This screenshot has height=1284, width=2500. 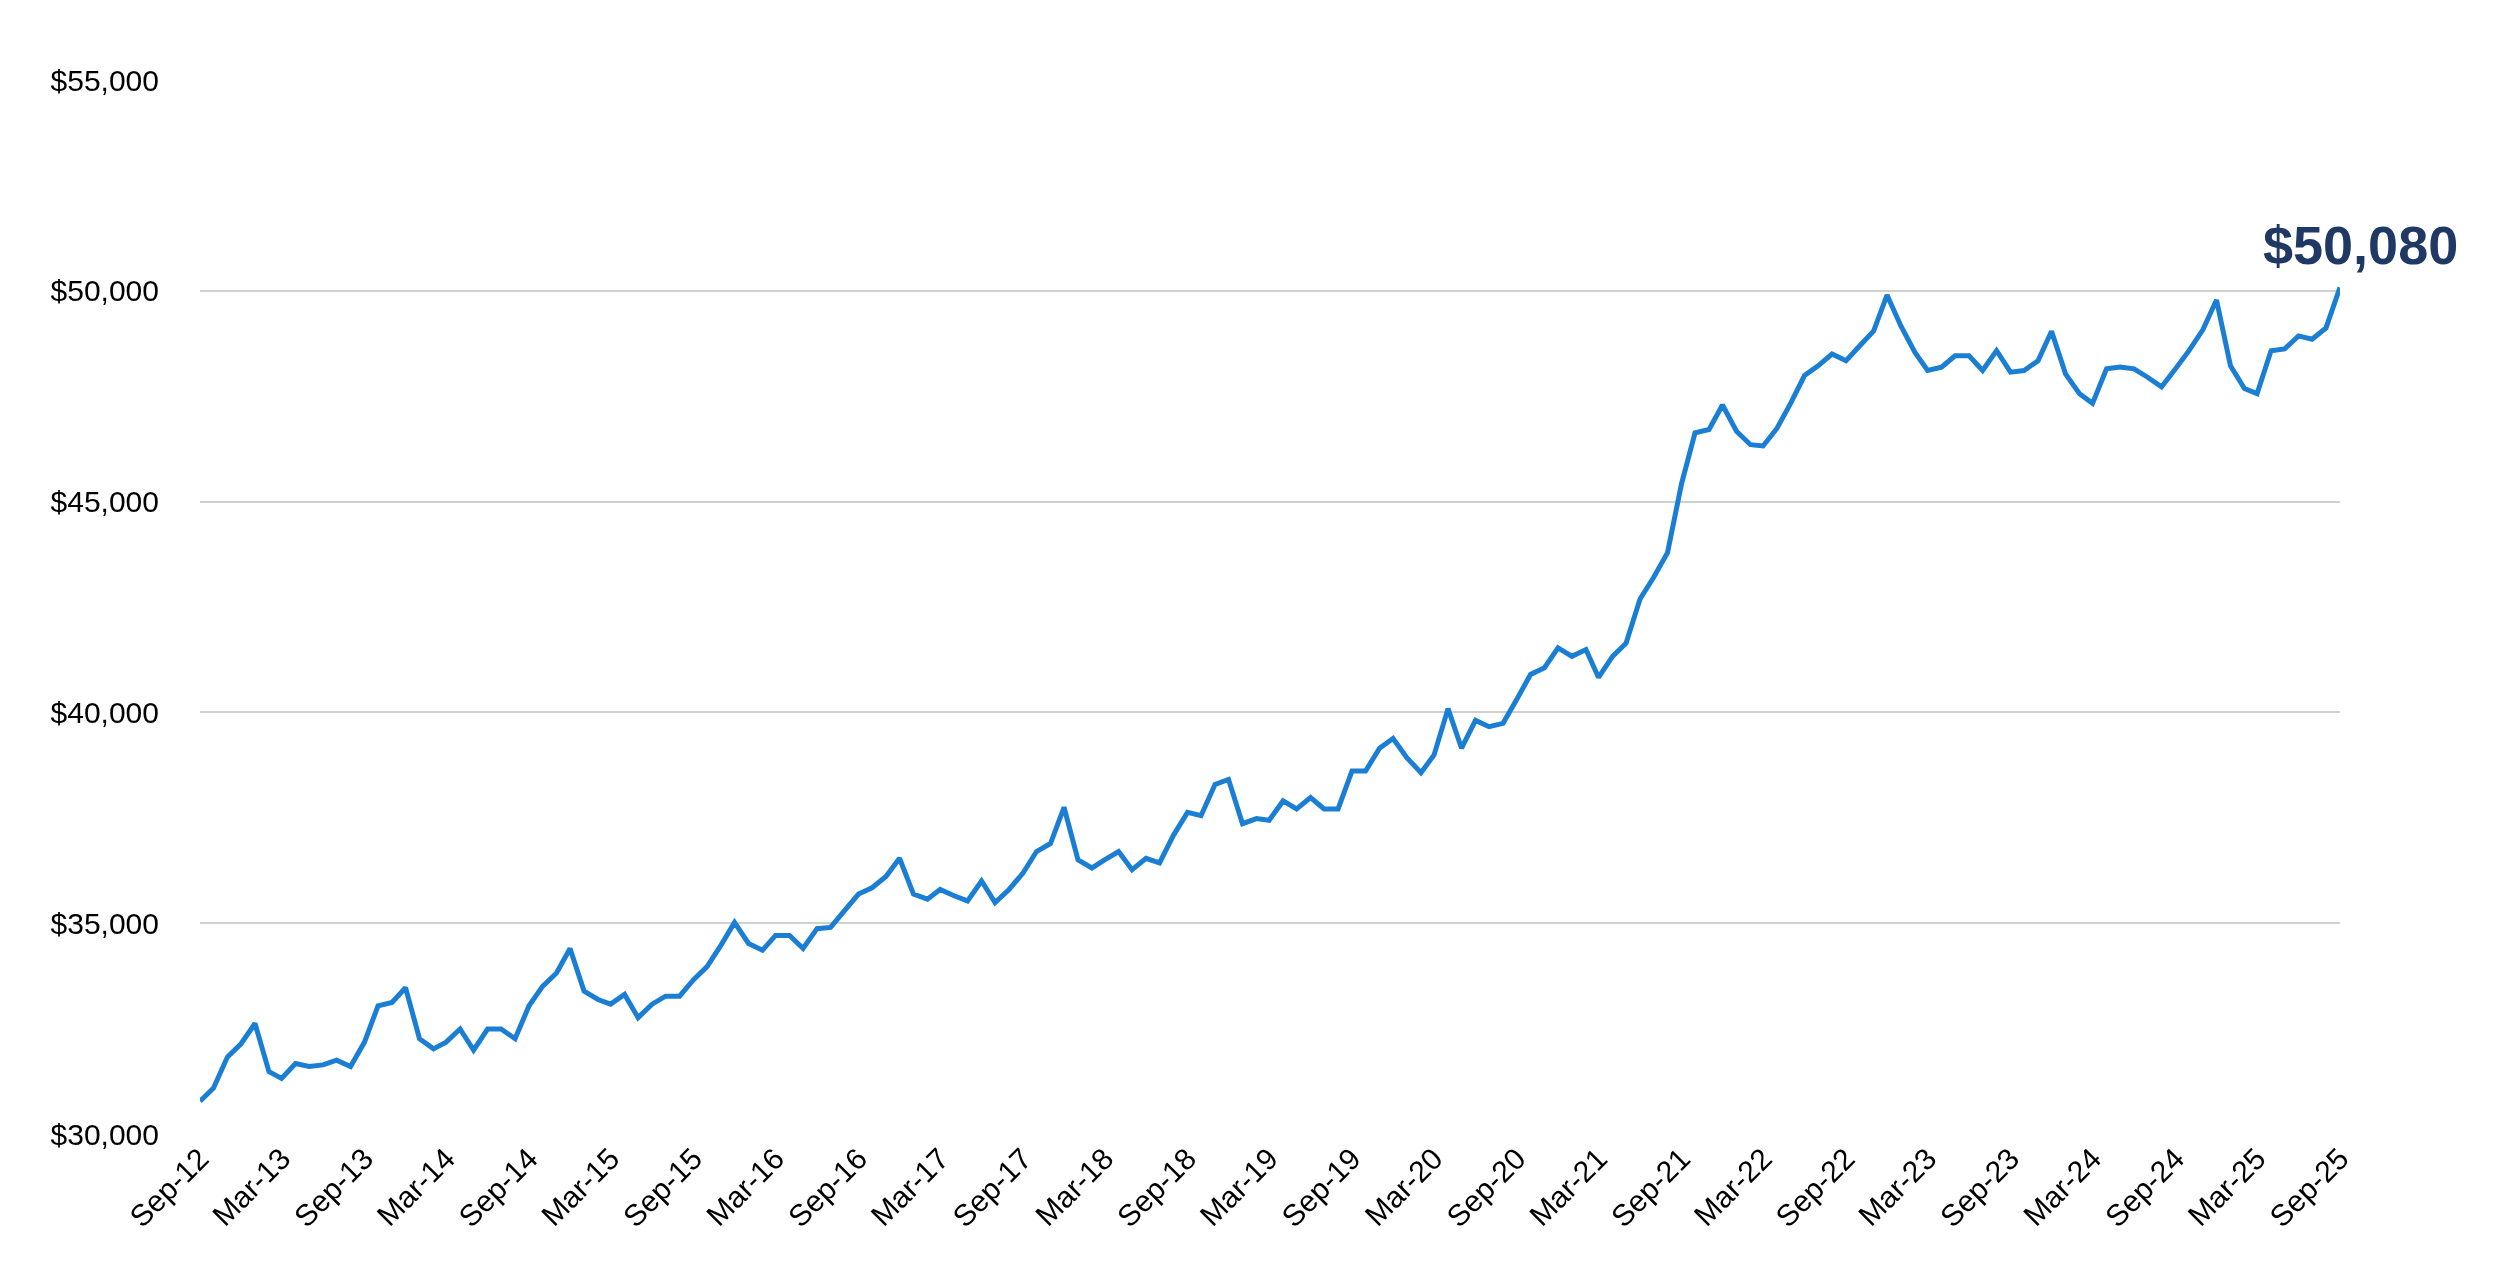 What do you see at coordinates (2361, 245) in the screenshot?
I see `annotation: $50,080` at bounding box center [2361, 245].